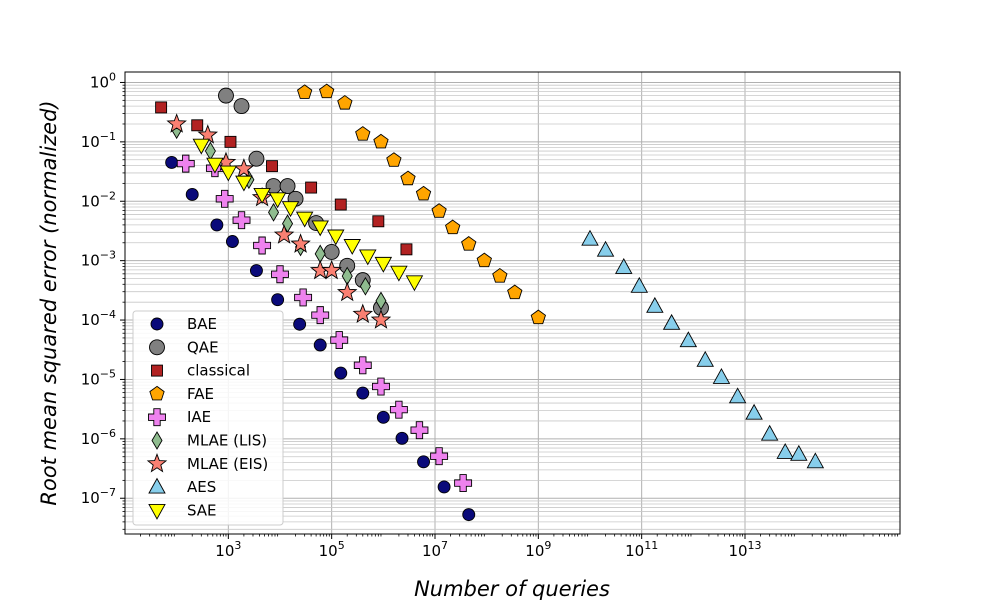 The image size is (1000, 600). I want to click on legend-label: FAE, so click(200, 394).